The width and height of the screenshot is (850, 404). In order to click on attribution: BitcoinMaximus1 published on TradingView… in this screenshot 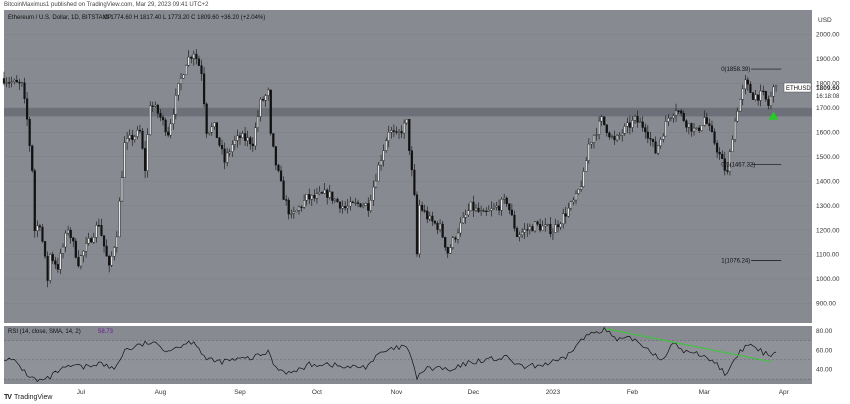, I will do `click(106, 5)`.